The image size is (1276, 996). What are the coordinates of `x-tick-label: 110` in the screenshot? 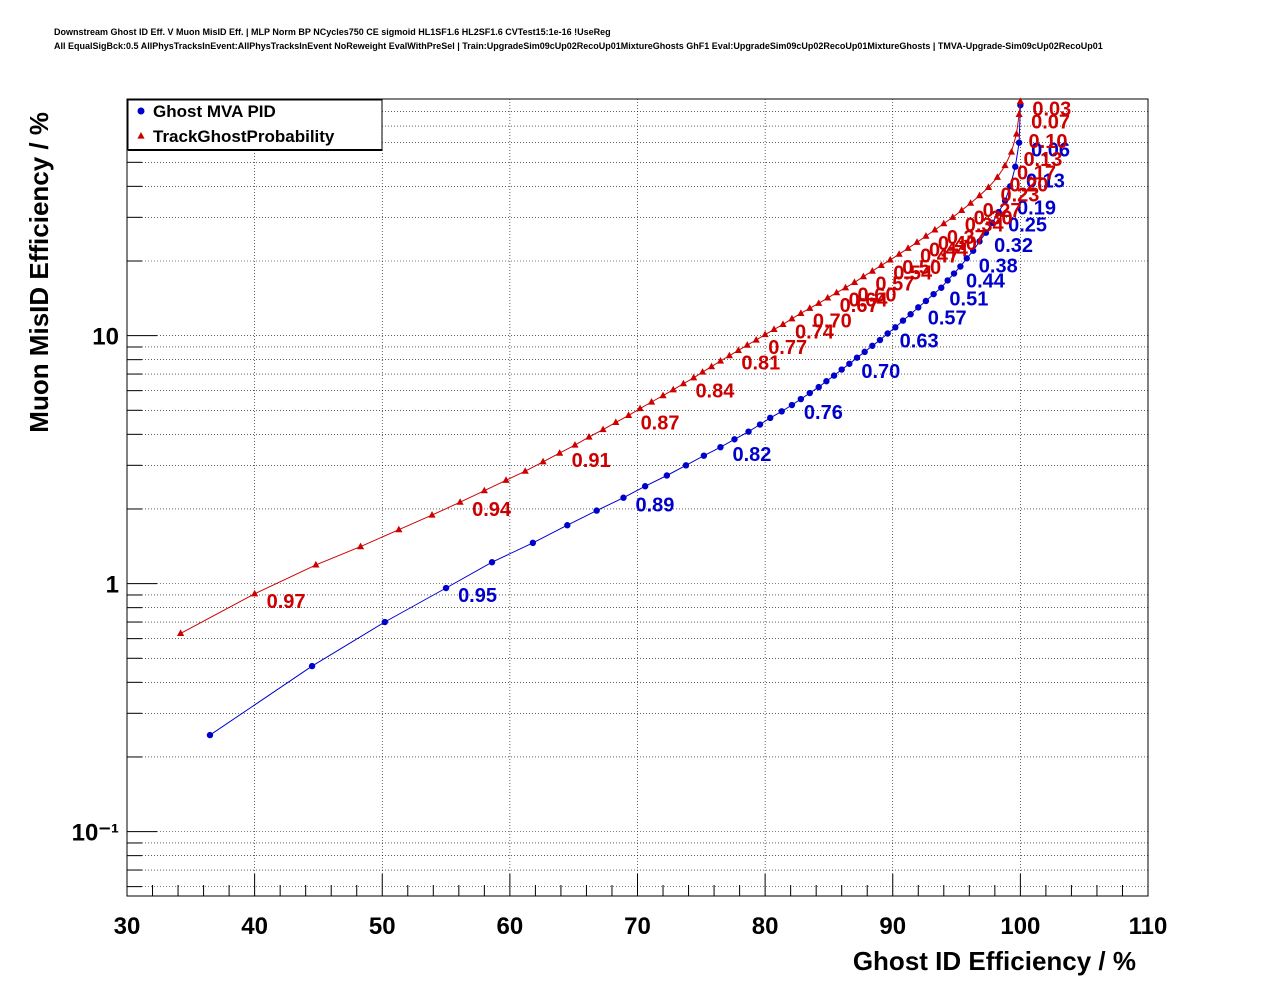 It's located at (1148, 926).